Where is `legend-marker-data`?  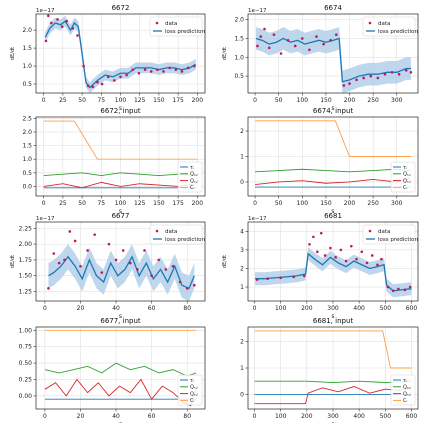 legend-marker-data is located at coordinates (157, 231).